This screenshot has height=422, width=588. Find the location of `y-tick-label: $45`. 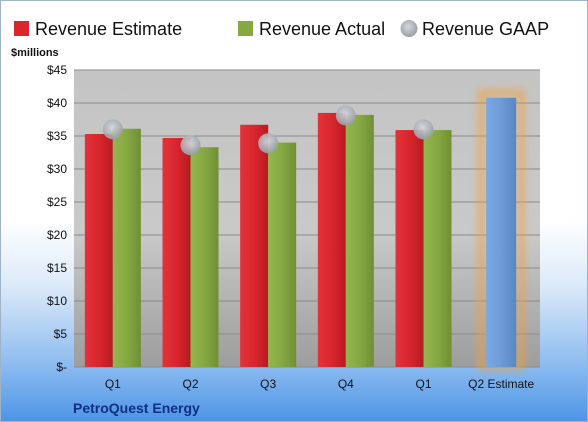

y-tick-label: $45 is located at coordinates (57, 70).